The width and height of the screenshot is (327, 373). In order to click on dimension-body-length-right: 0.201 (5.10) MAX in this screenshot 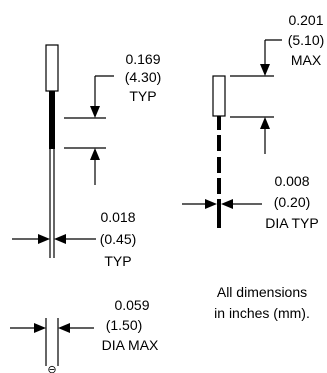, I will do `click(277, 83)`.